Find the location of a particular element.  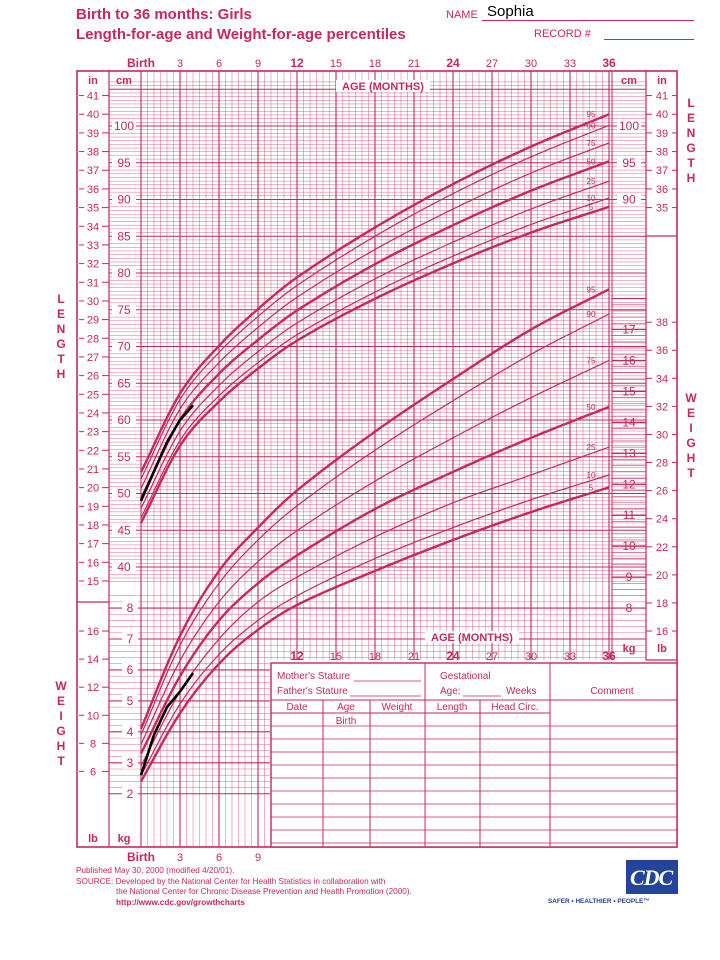

gestational-label: Gestational is located at coordinates (465, 676).